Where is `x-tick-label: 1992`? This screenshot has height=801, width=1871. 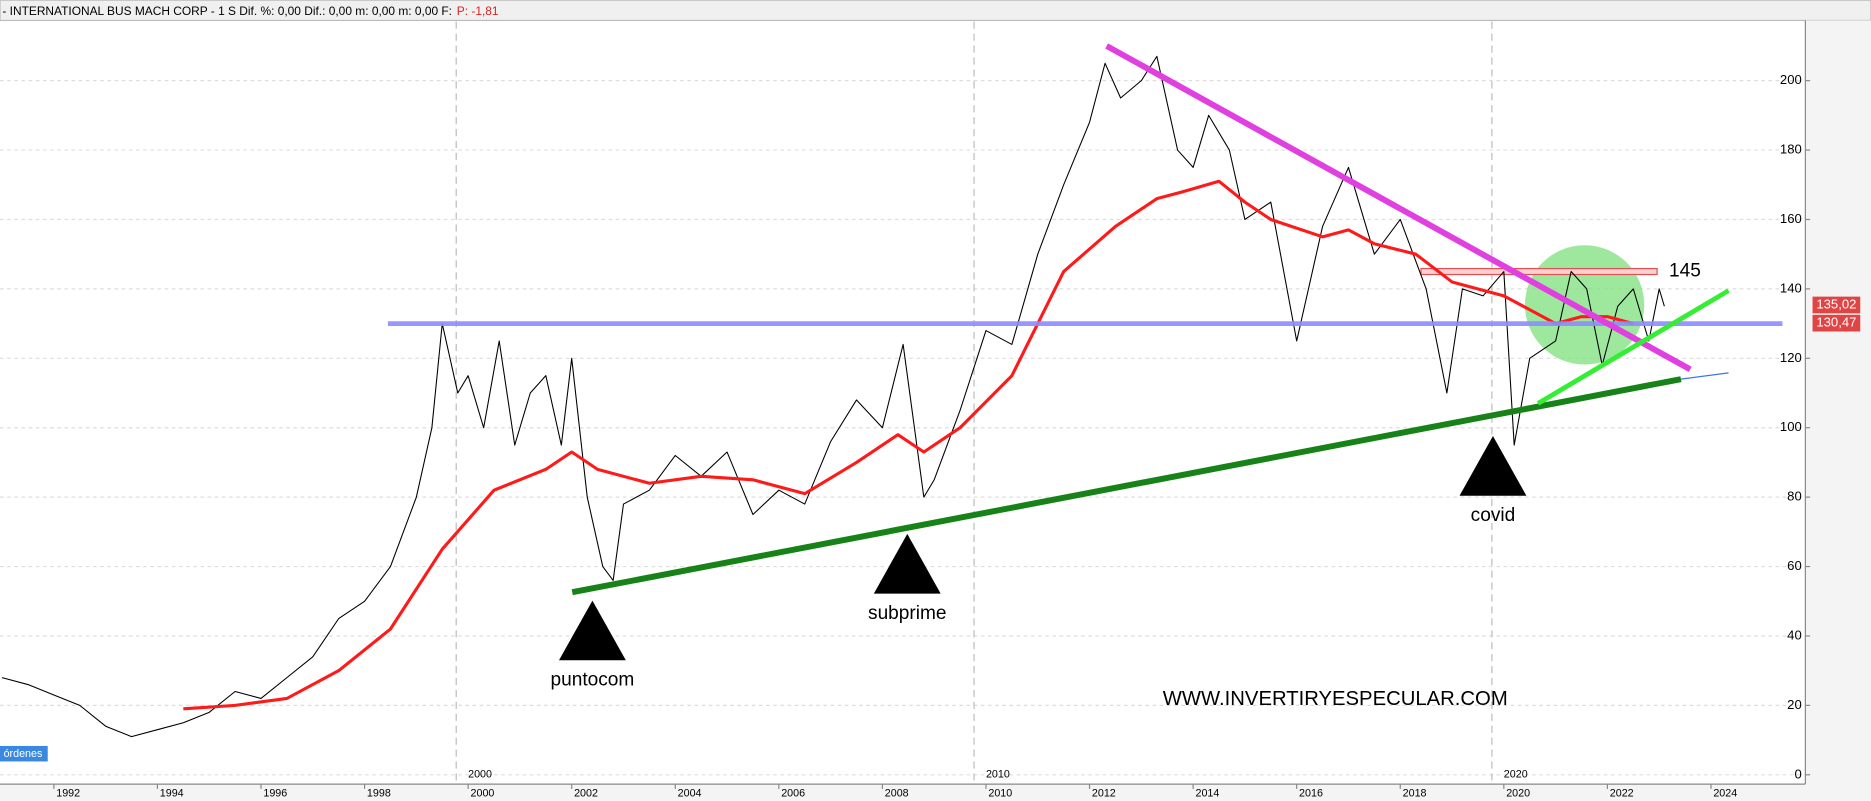 x-tick-label: 1992 is located at coordinates (68, 794).